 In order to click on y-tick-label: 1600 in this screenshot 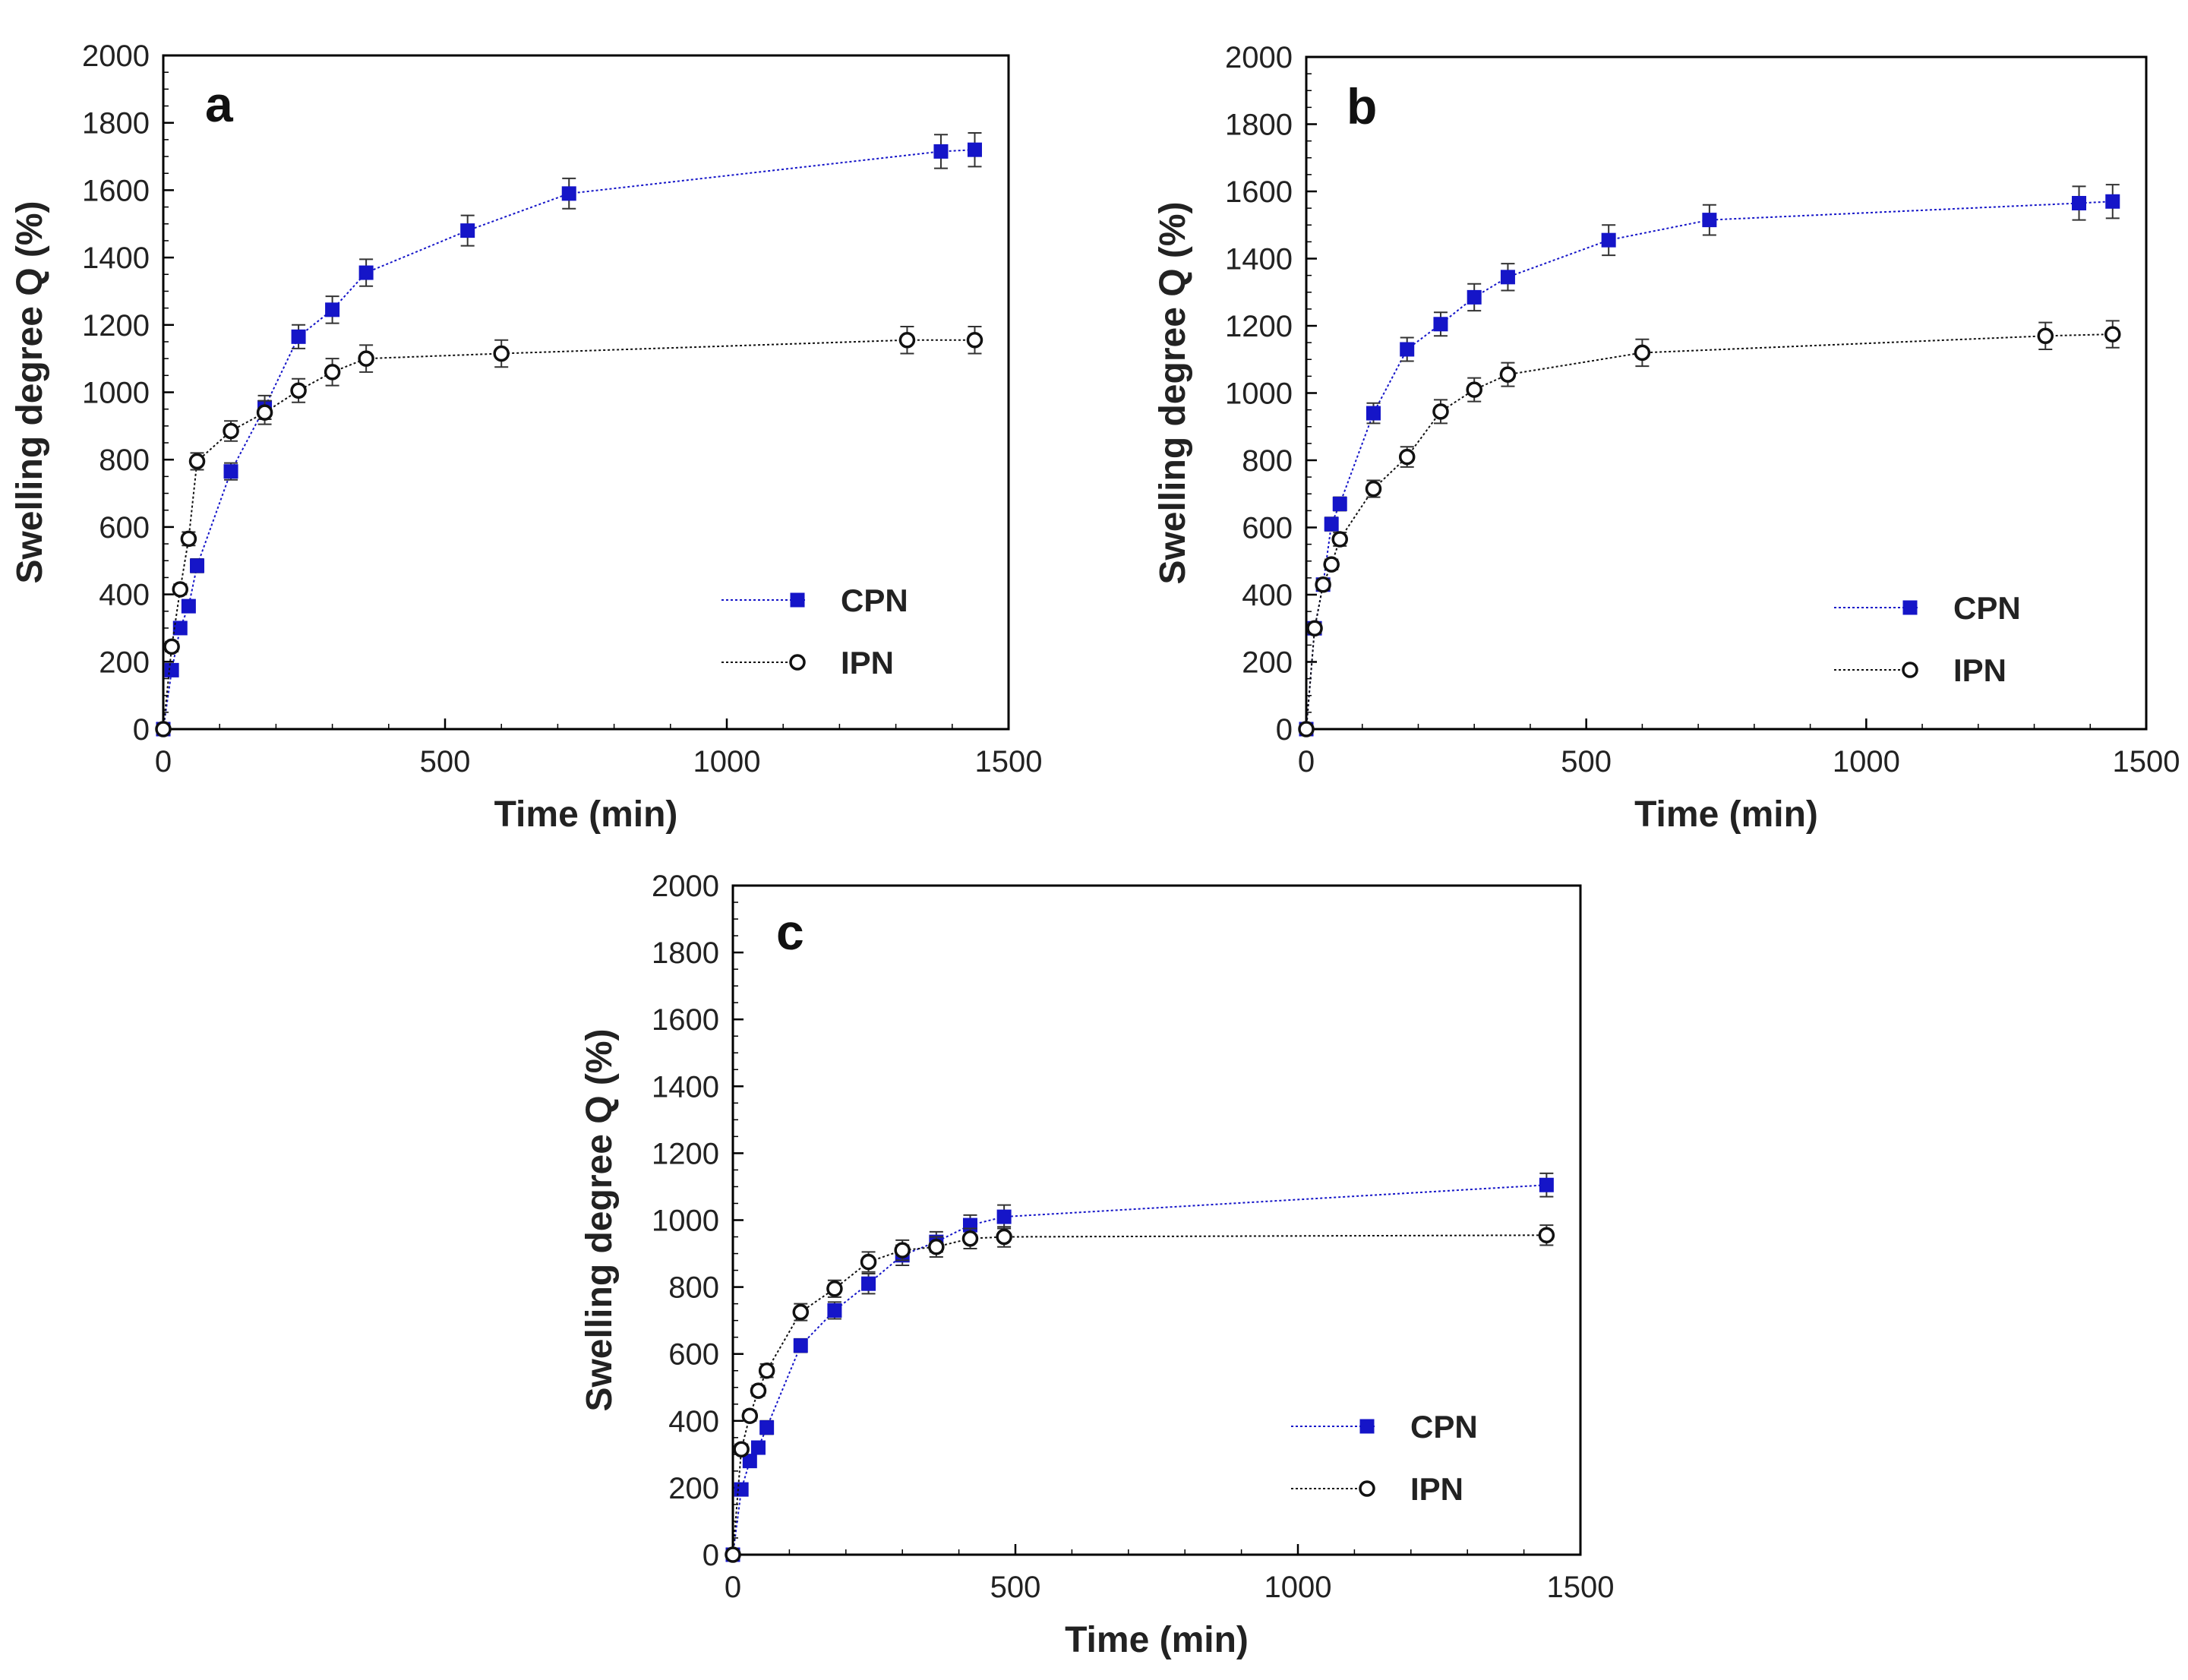, I will do `click(1259, 192)`.